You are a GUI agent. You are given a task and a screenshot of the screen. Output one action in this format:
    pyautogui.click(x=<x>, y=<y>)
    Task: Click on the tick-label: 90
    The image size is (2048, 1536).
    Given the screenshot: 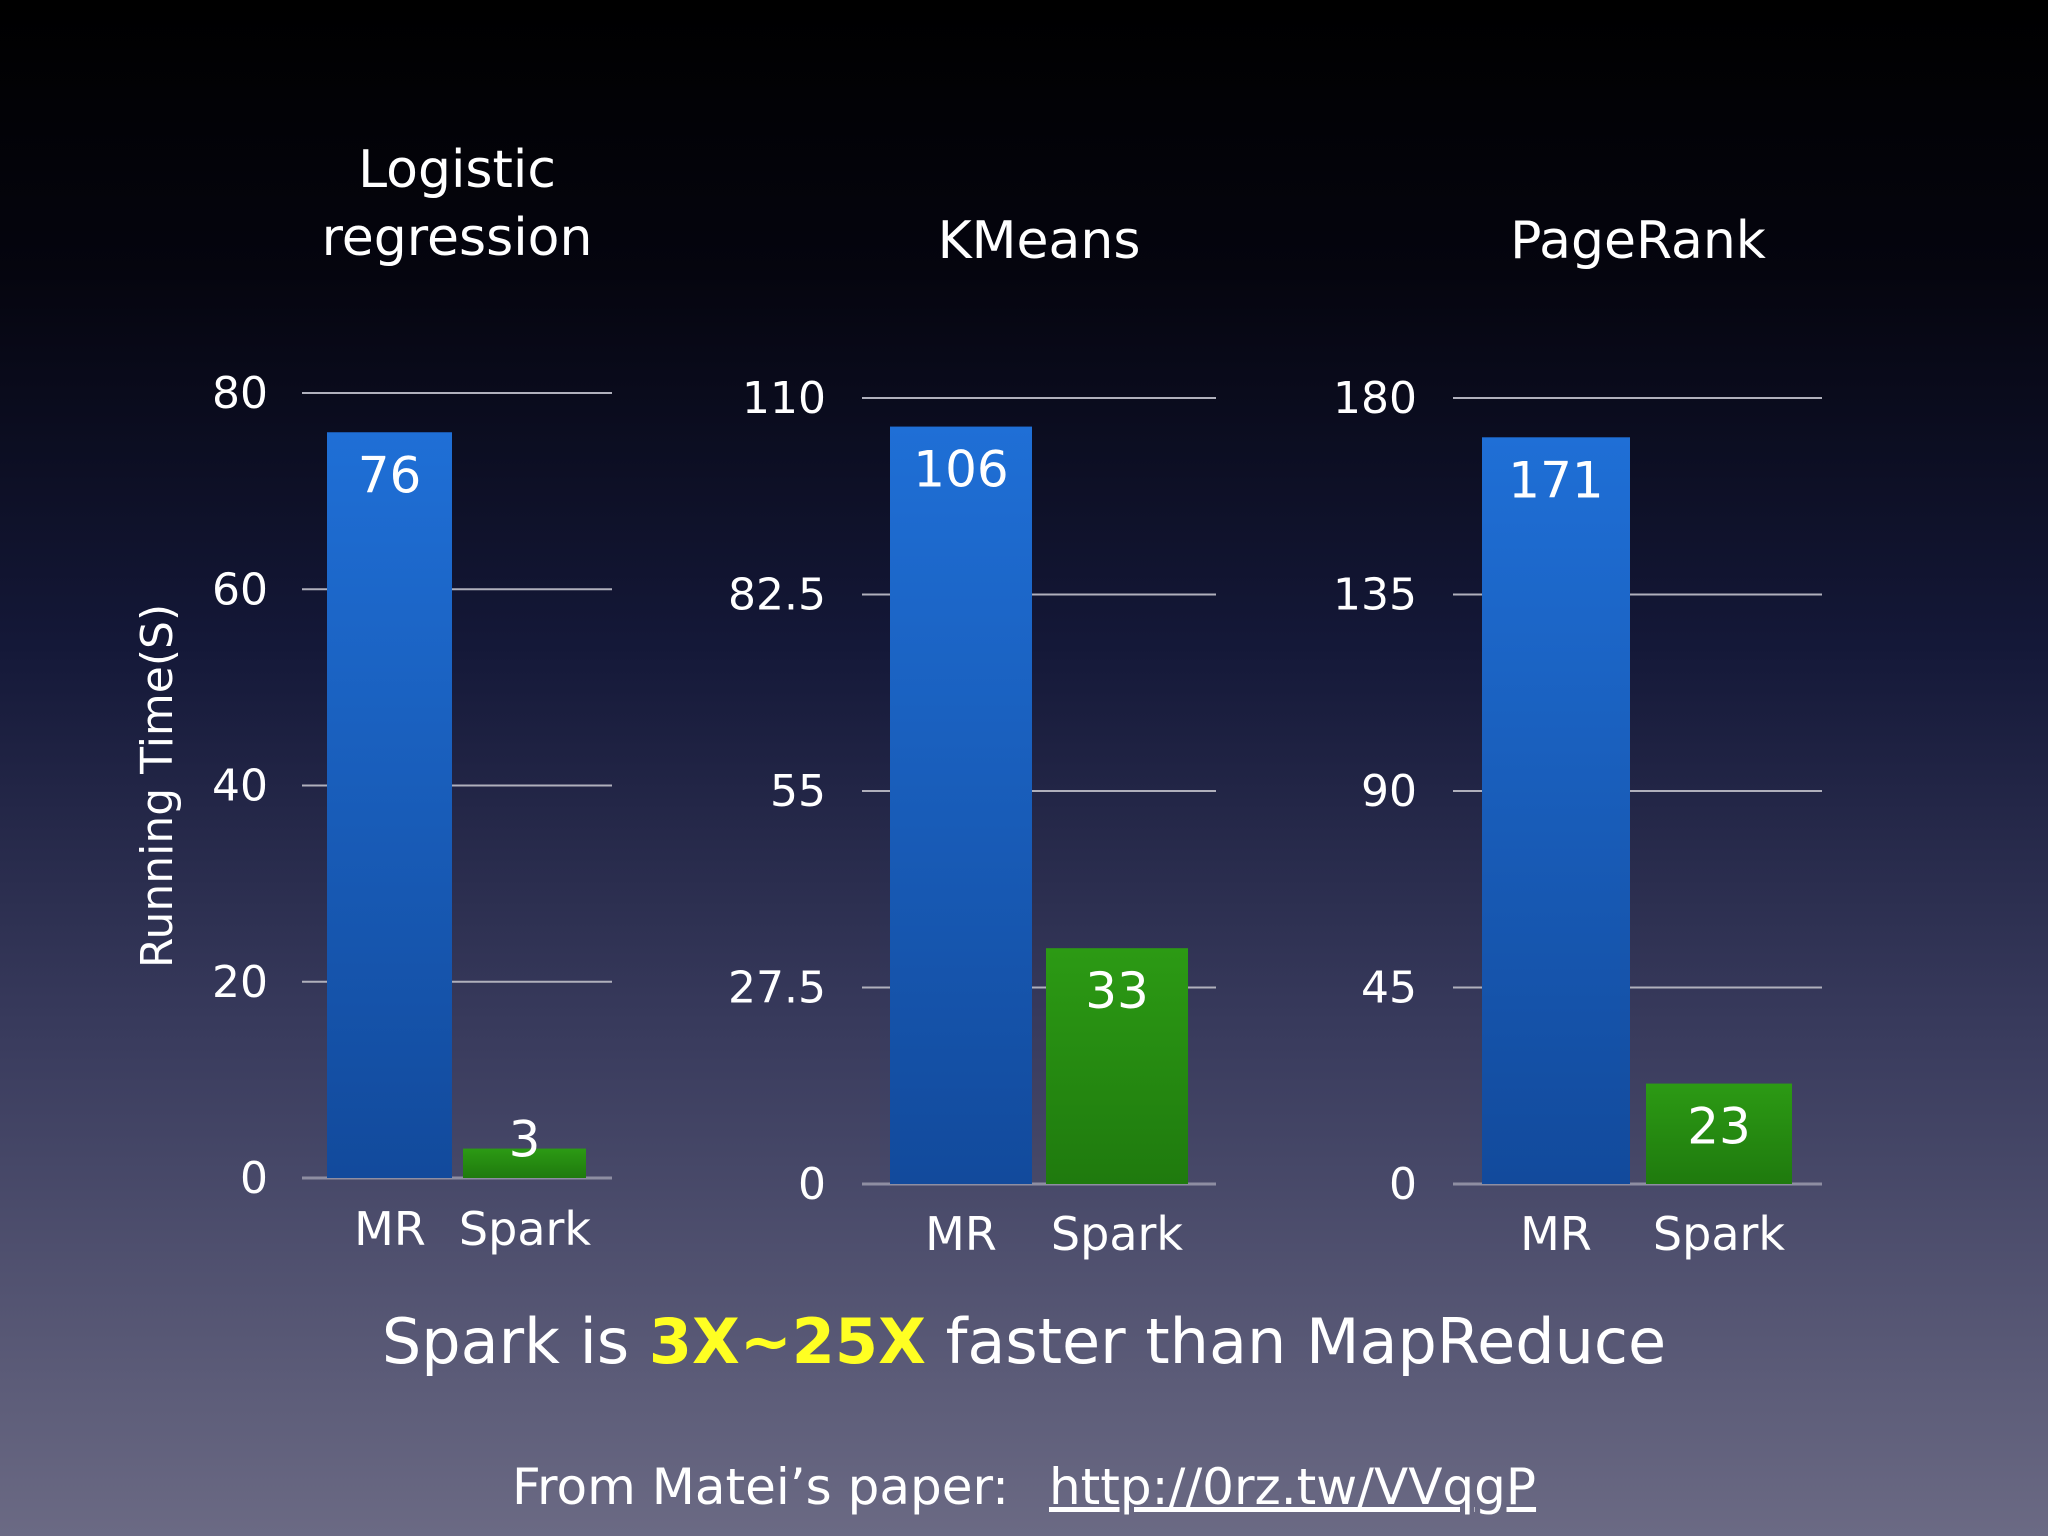 What is the action you would take?
    pyautogui.click(x=1389, y=791)
    